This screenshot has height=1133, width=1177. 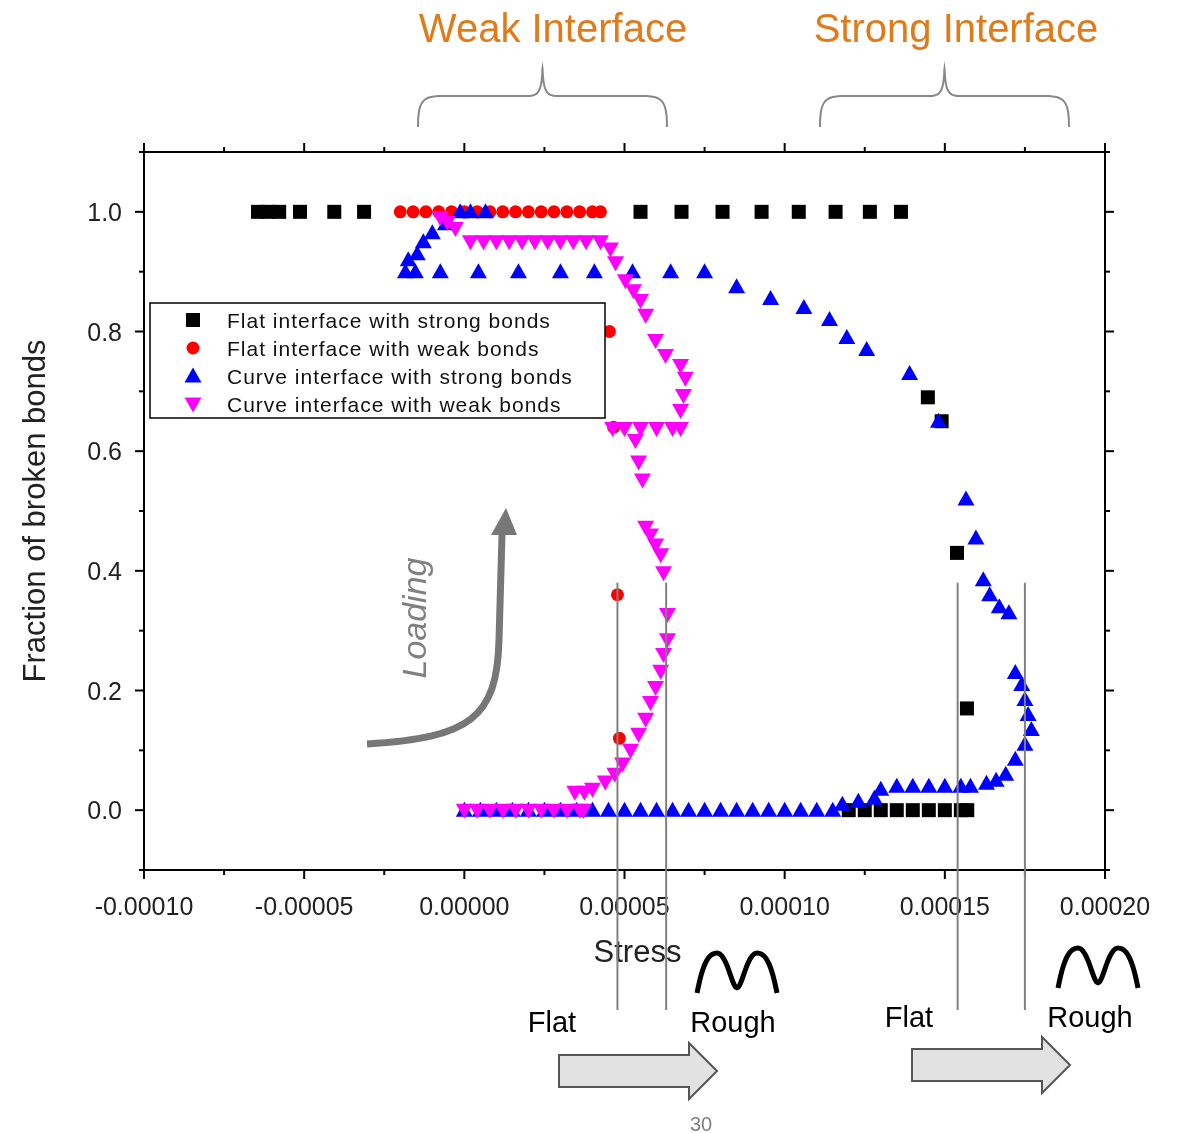 What do you see at coordinates (553, 28) in the screenshot?
I see `text: Weak Interface` at bounding box center [553, 28].